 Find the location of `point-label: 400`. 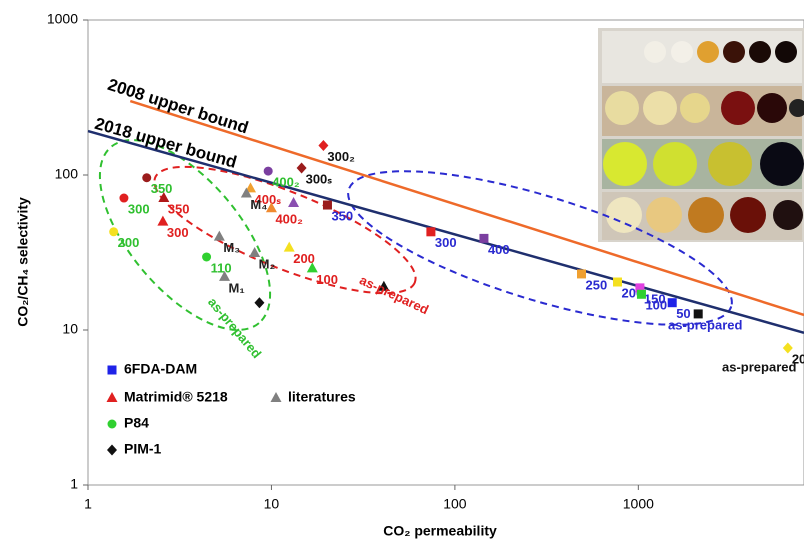

point-label: 400 is located at coordinates (499, 249).